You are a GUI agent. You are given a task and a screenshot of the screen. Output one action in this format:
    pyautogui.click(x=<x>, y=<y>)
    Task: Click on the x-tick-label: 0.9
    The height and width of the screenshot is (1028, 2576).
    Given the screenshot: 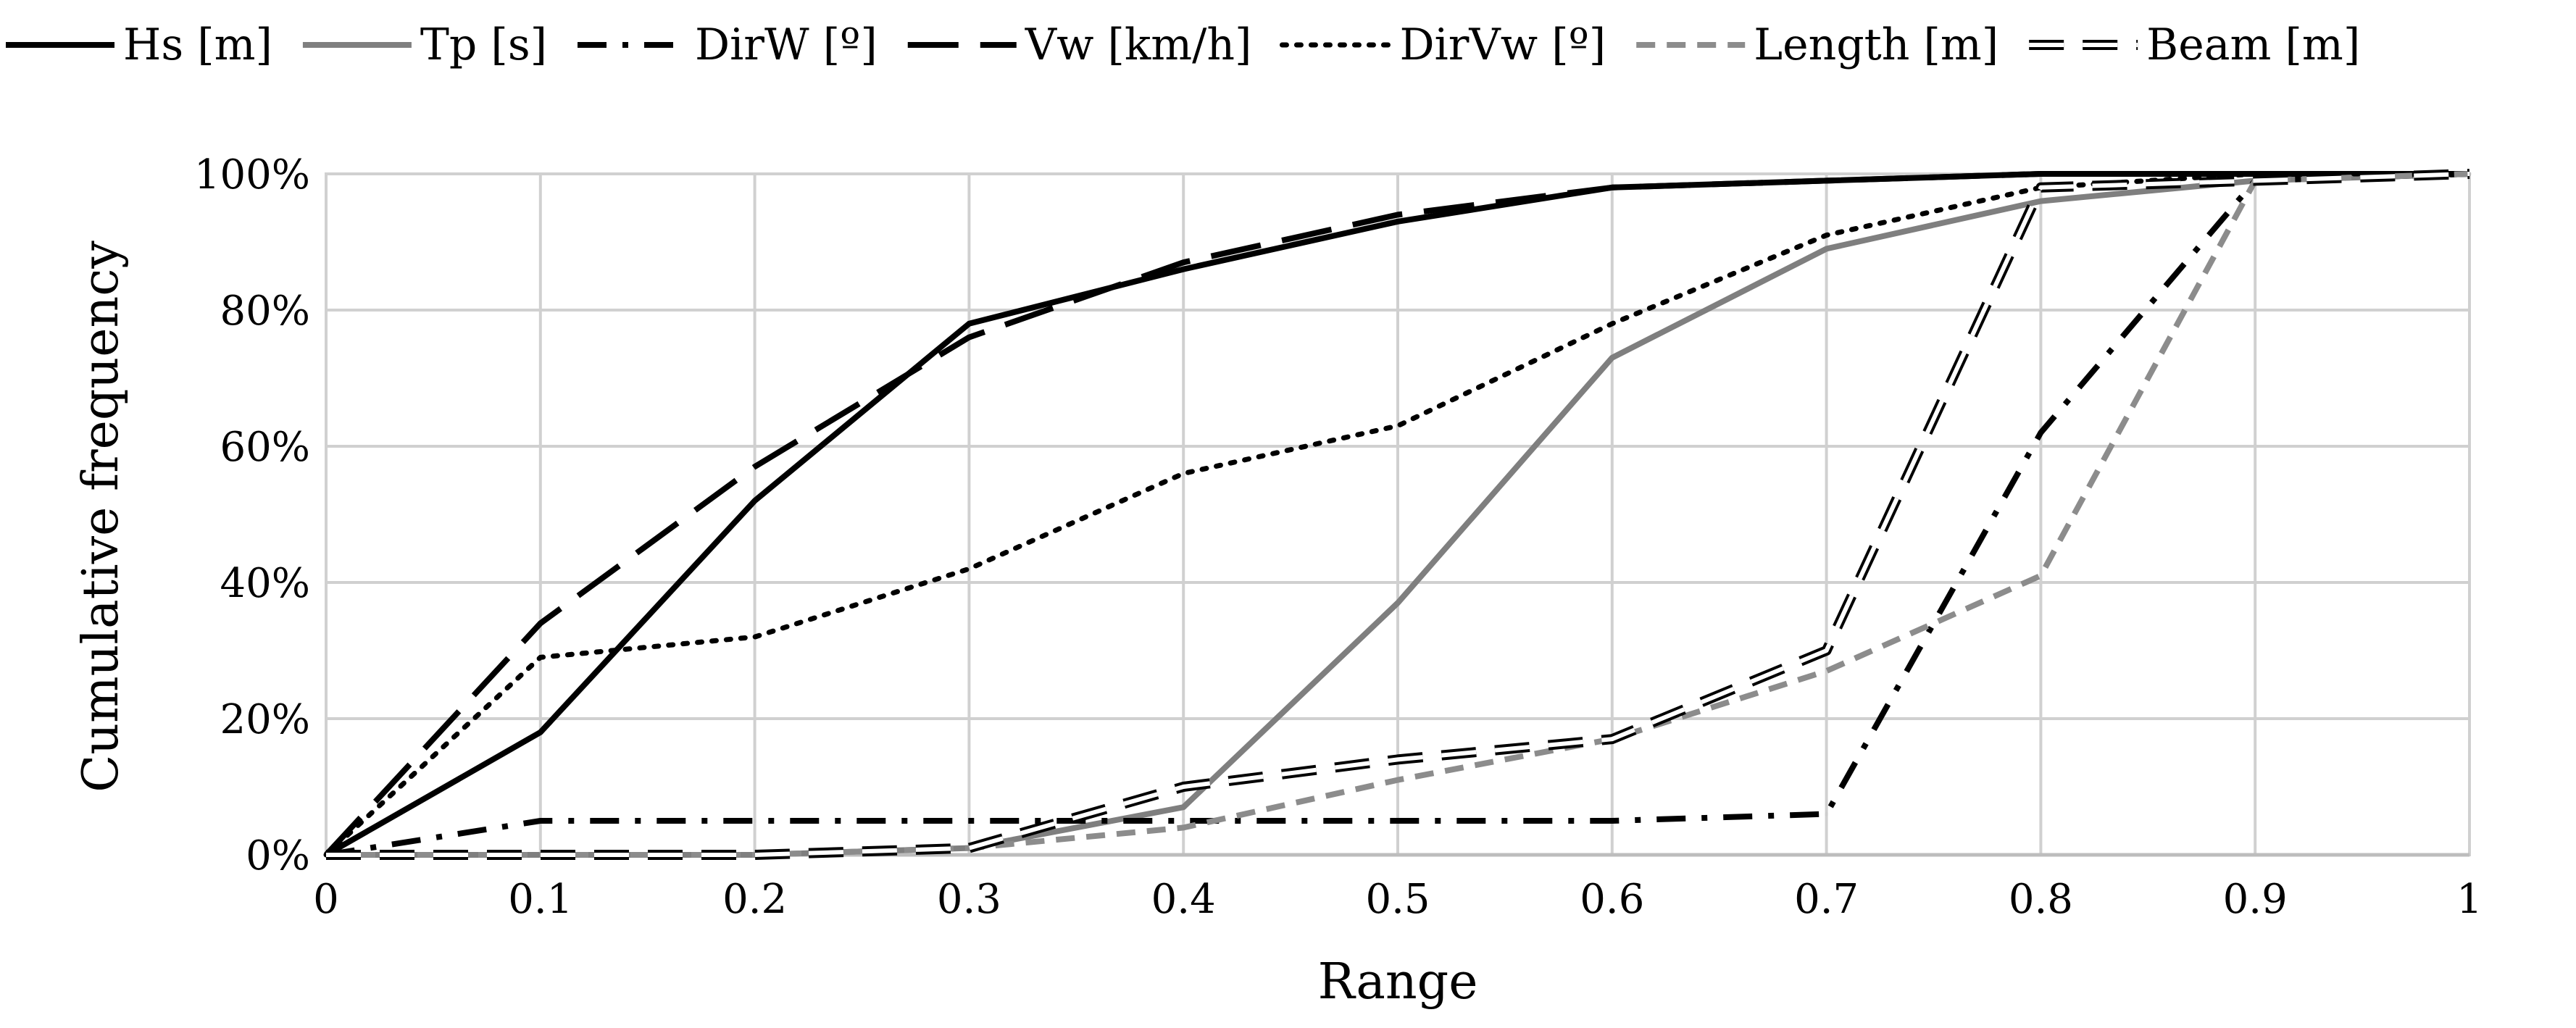 What is the action you would take?
    pyautogui.click(x=2255, y=899)
    